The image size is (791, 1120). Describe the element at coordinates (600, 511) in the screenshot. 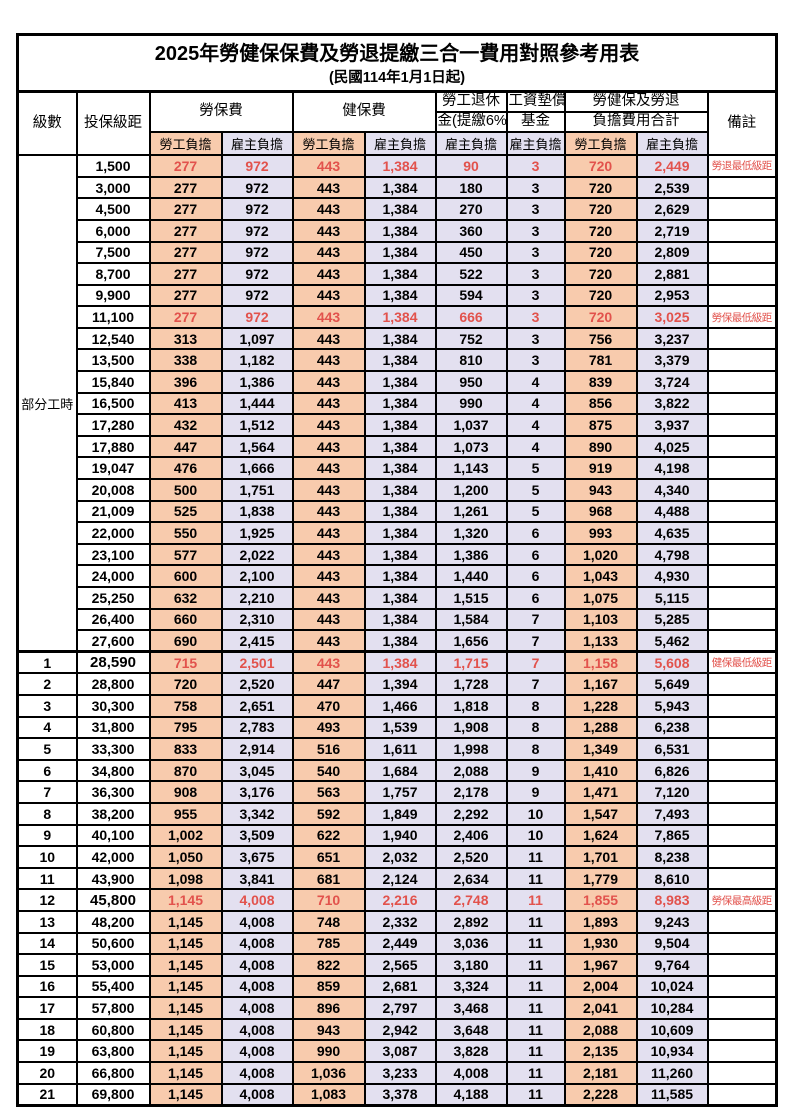

I see `value-total-employee: 968` at that location.